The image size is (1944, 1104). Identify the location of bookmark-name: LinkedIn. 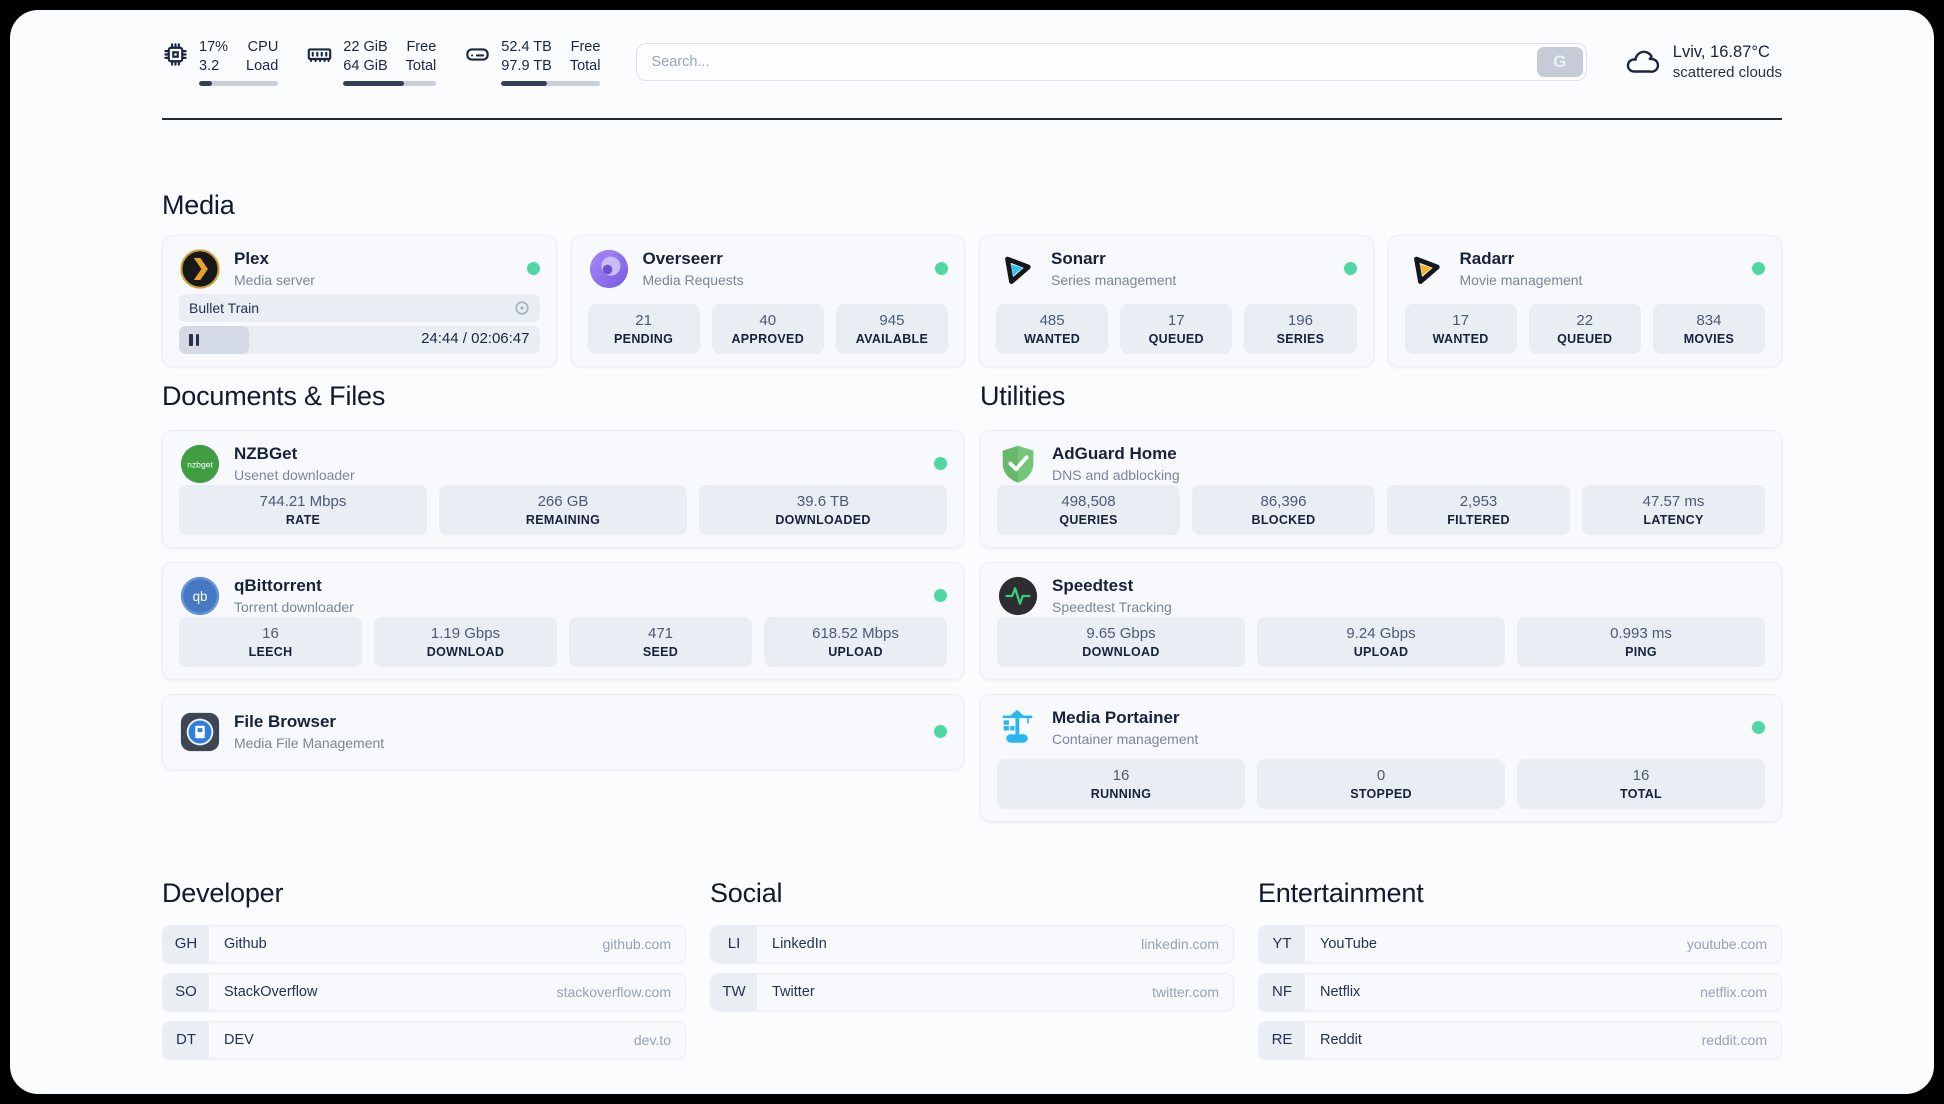
(799, 943).